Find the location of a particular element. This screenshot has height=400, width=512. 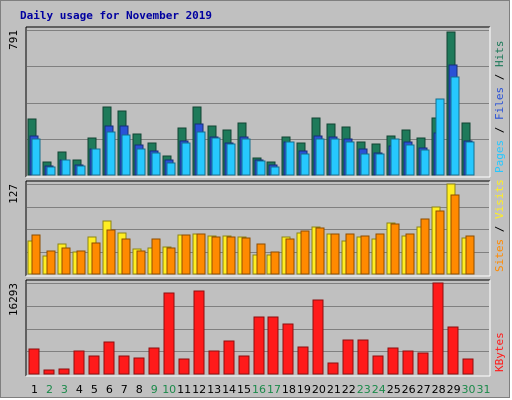

hits-files-pages-legend-text: Pages / Files / Hits is located at coordinates (499, 107).